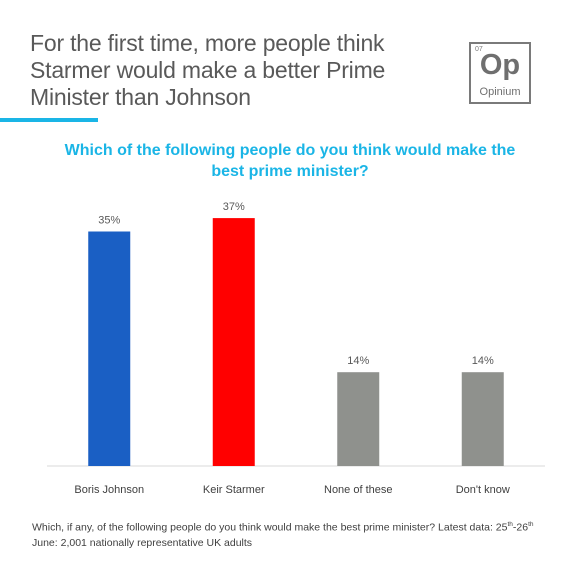  What do you see at coordinates (109, 490) in the screenshot?
I see `x-tick-label: Boris Johnson` at bounding box center [109, 490].